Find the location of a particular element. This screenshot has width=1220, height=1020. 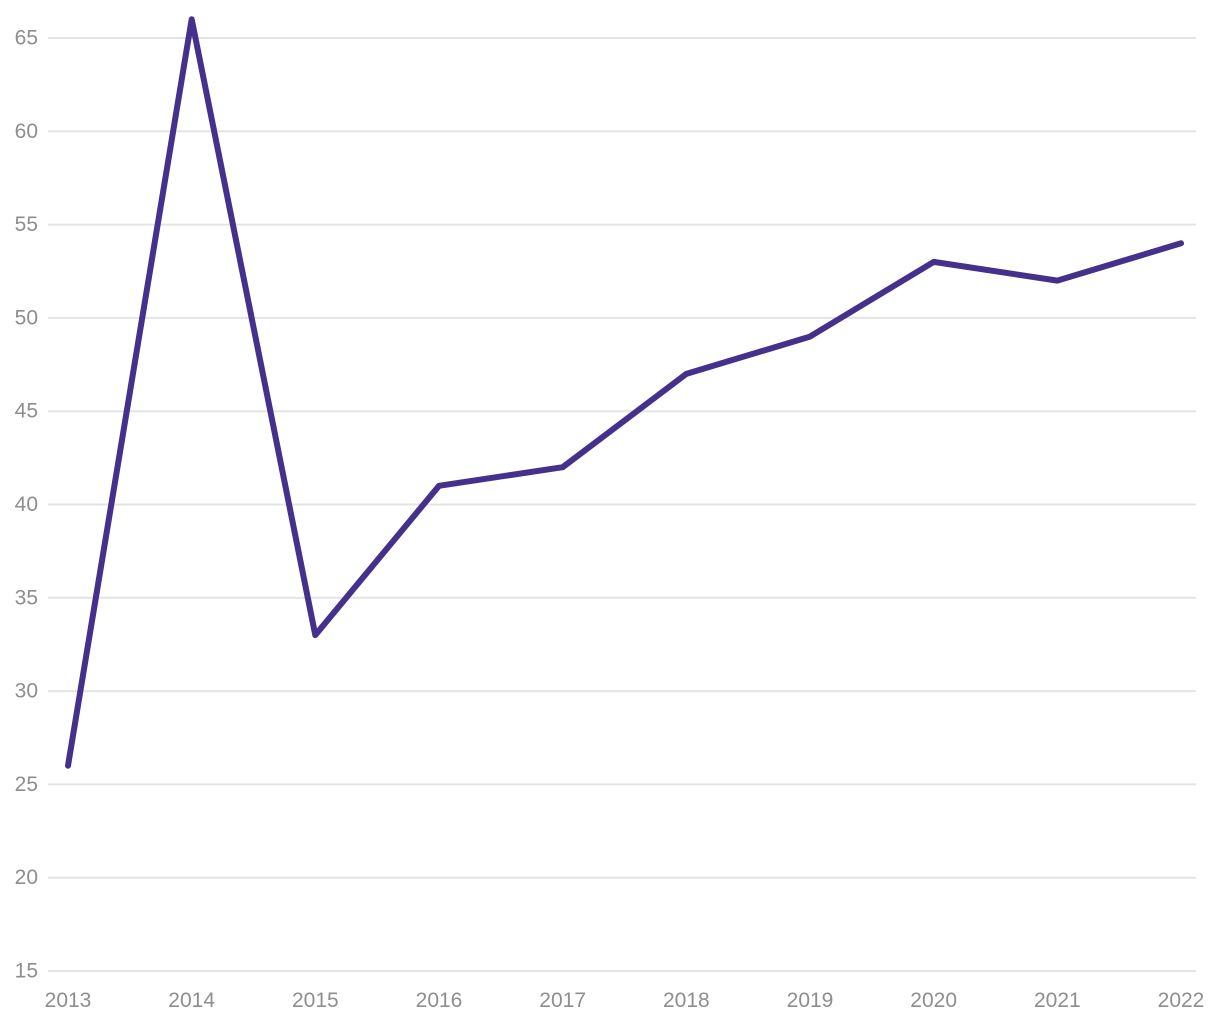

y-axis-labels-group: 15 20 25 30 35 40 45 50 55 60 65 is located at coordinates (26, 505).